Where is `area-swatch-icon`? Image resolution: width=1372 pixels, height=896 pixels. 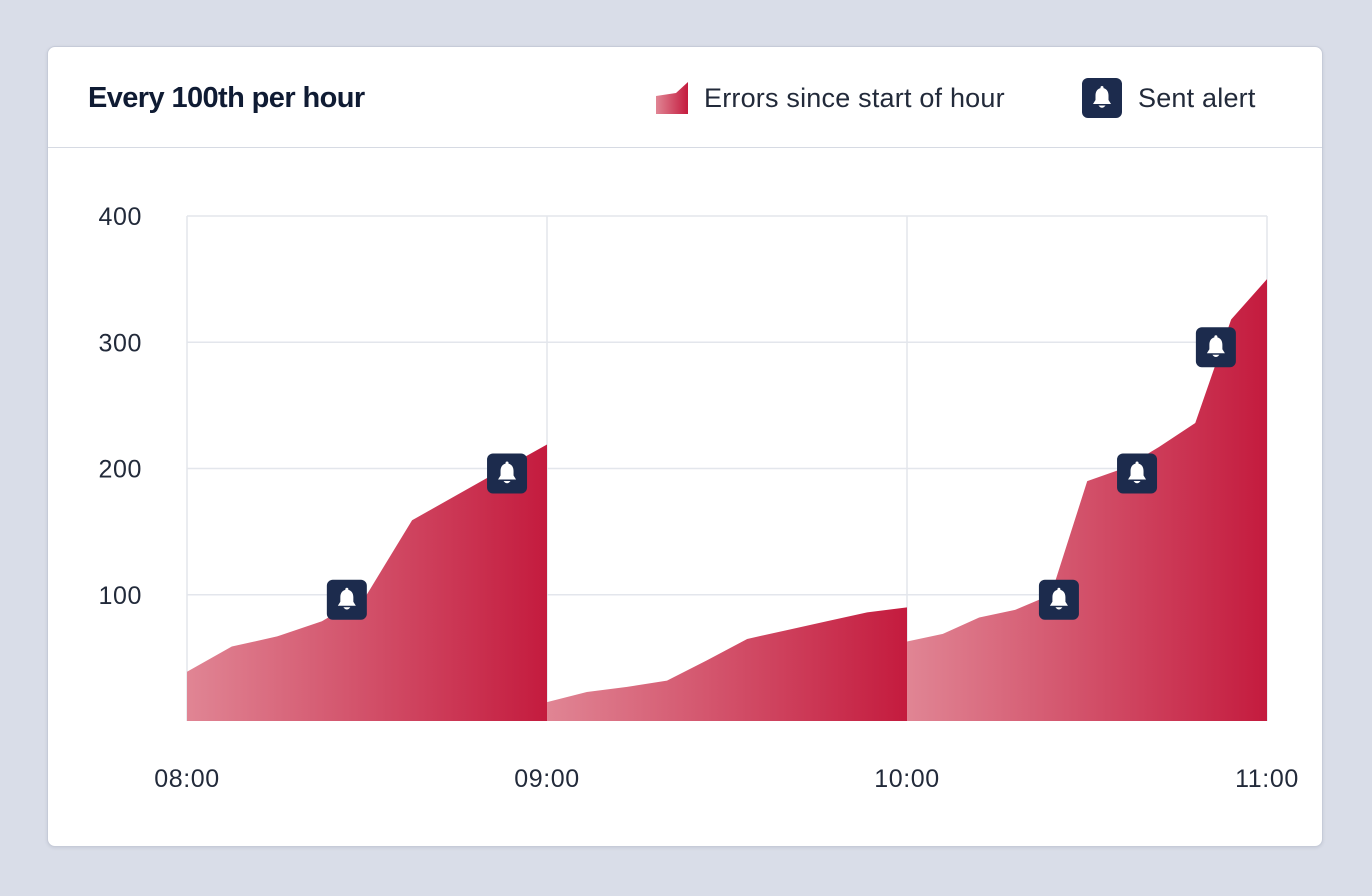
area-swatch-icon is located at coordinates (672, 98).